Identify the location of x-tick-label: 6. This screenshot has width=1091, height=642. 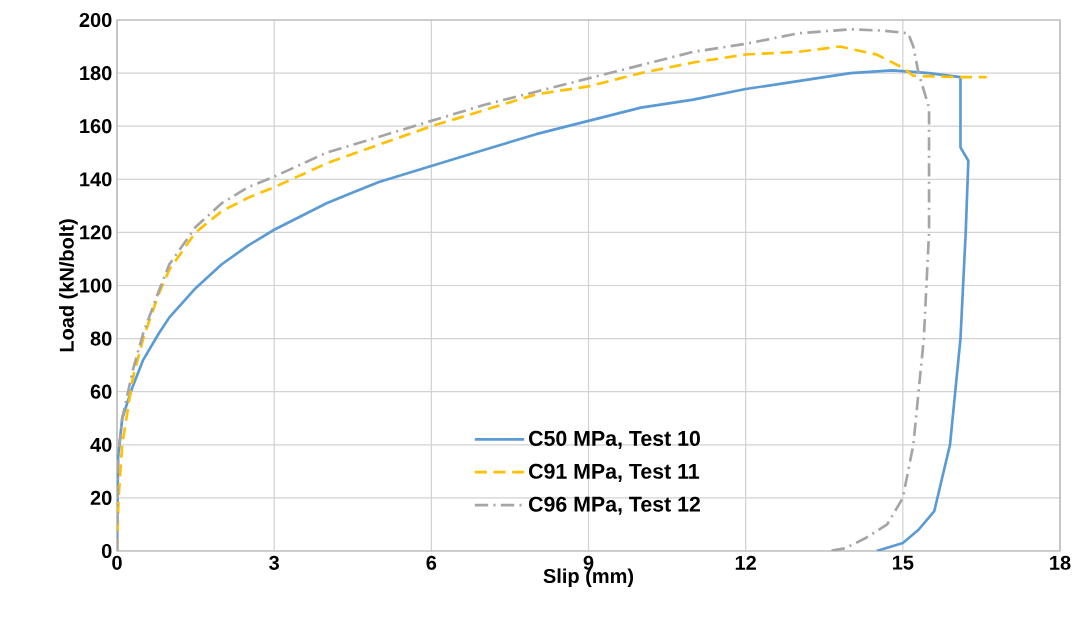
(431, 562).